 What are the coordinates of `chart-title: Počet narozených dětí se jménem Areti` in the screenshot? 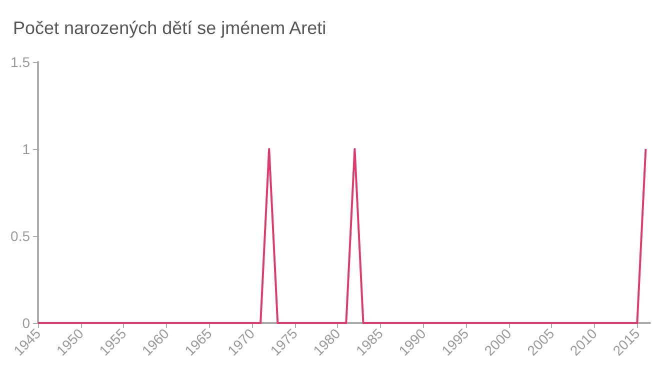 It's located at (169, 28).